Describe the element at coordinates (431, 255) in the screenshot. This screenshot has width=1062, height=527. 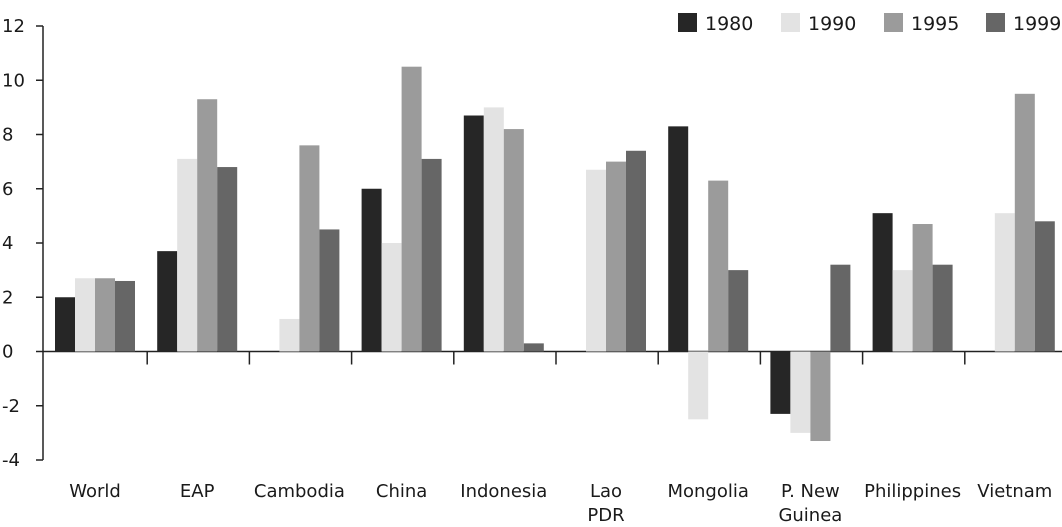
I see `bar-1999-china` at that location.